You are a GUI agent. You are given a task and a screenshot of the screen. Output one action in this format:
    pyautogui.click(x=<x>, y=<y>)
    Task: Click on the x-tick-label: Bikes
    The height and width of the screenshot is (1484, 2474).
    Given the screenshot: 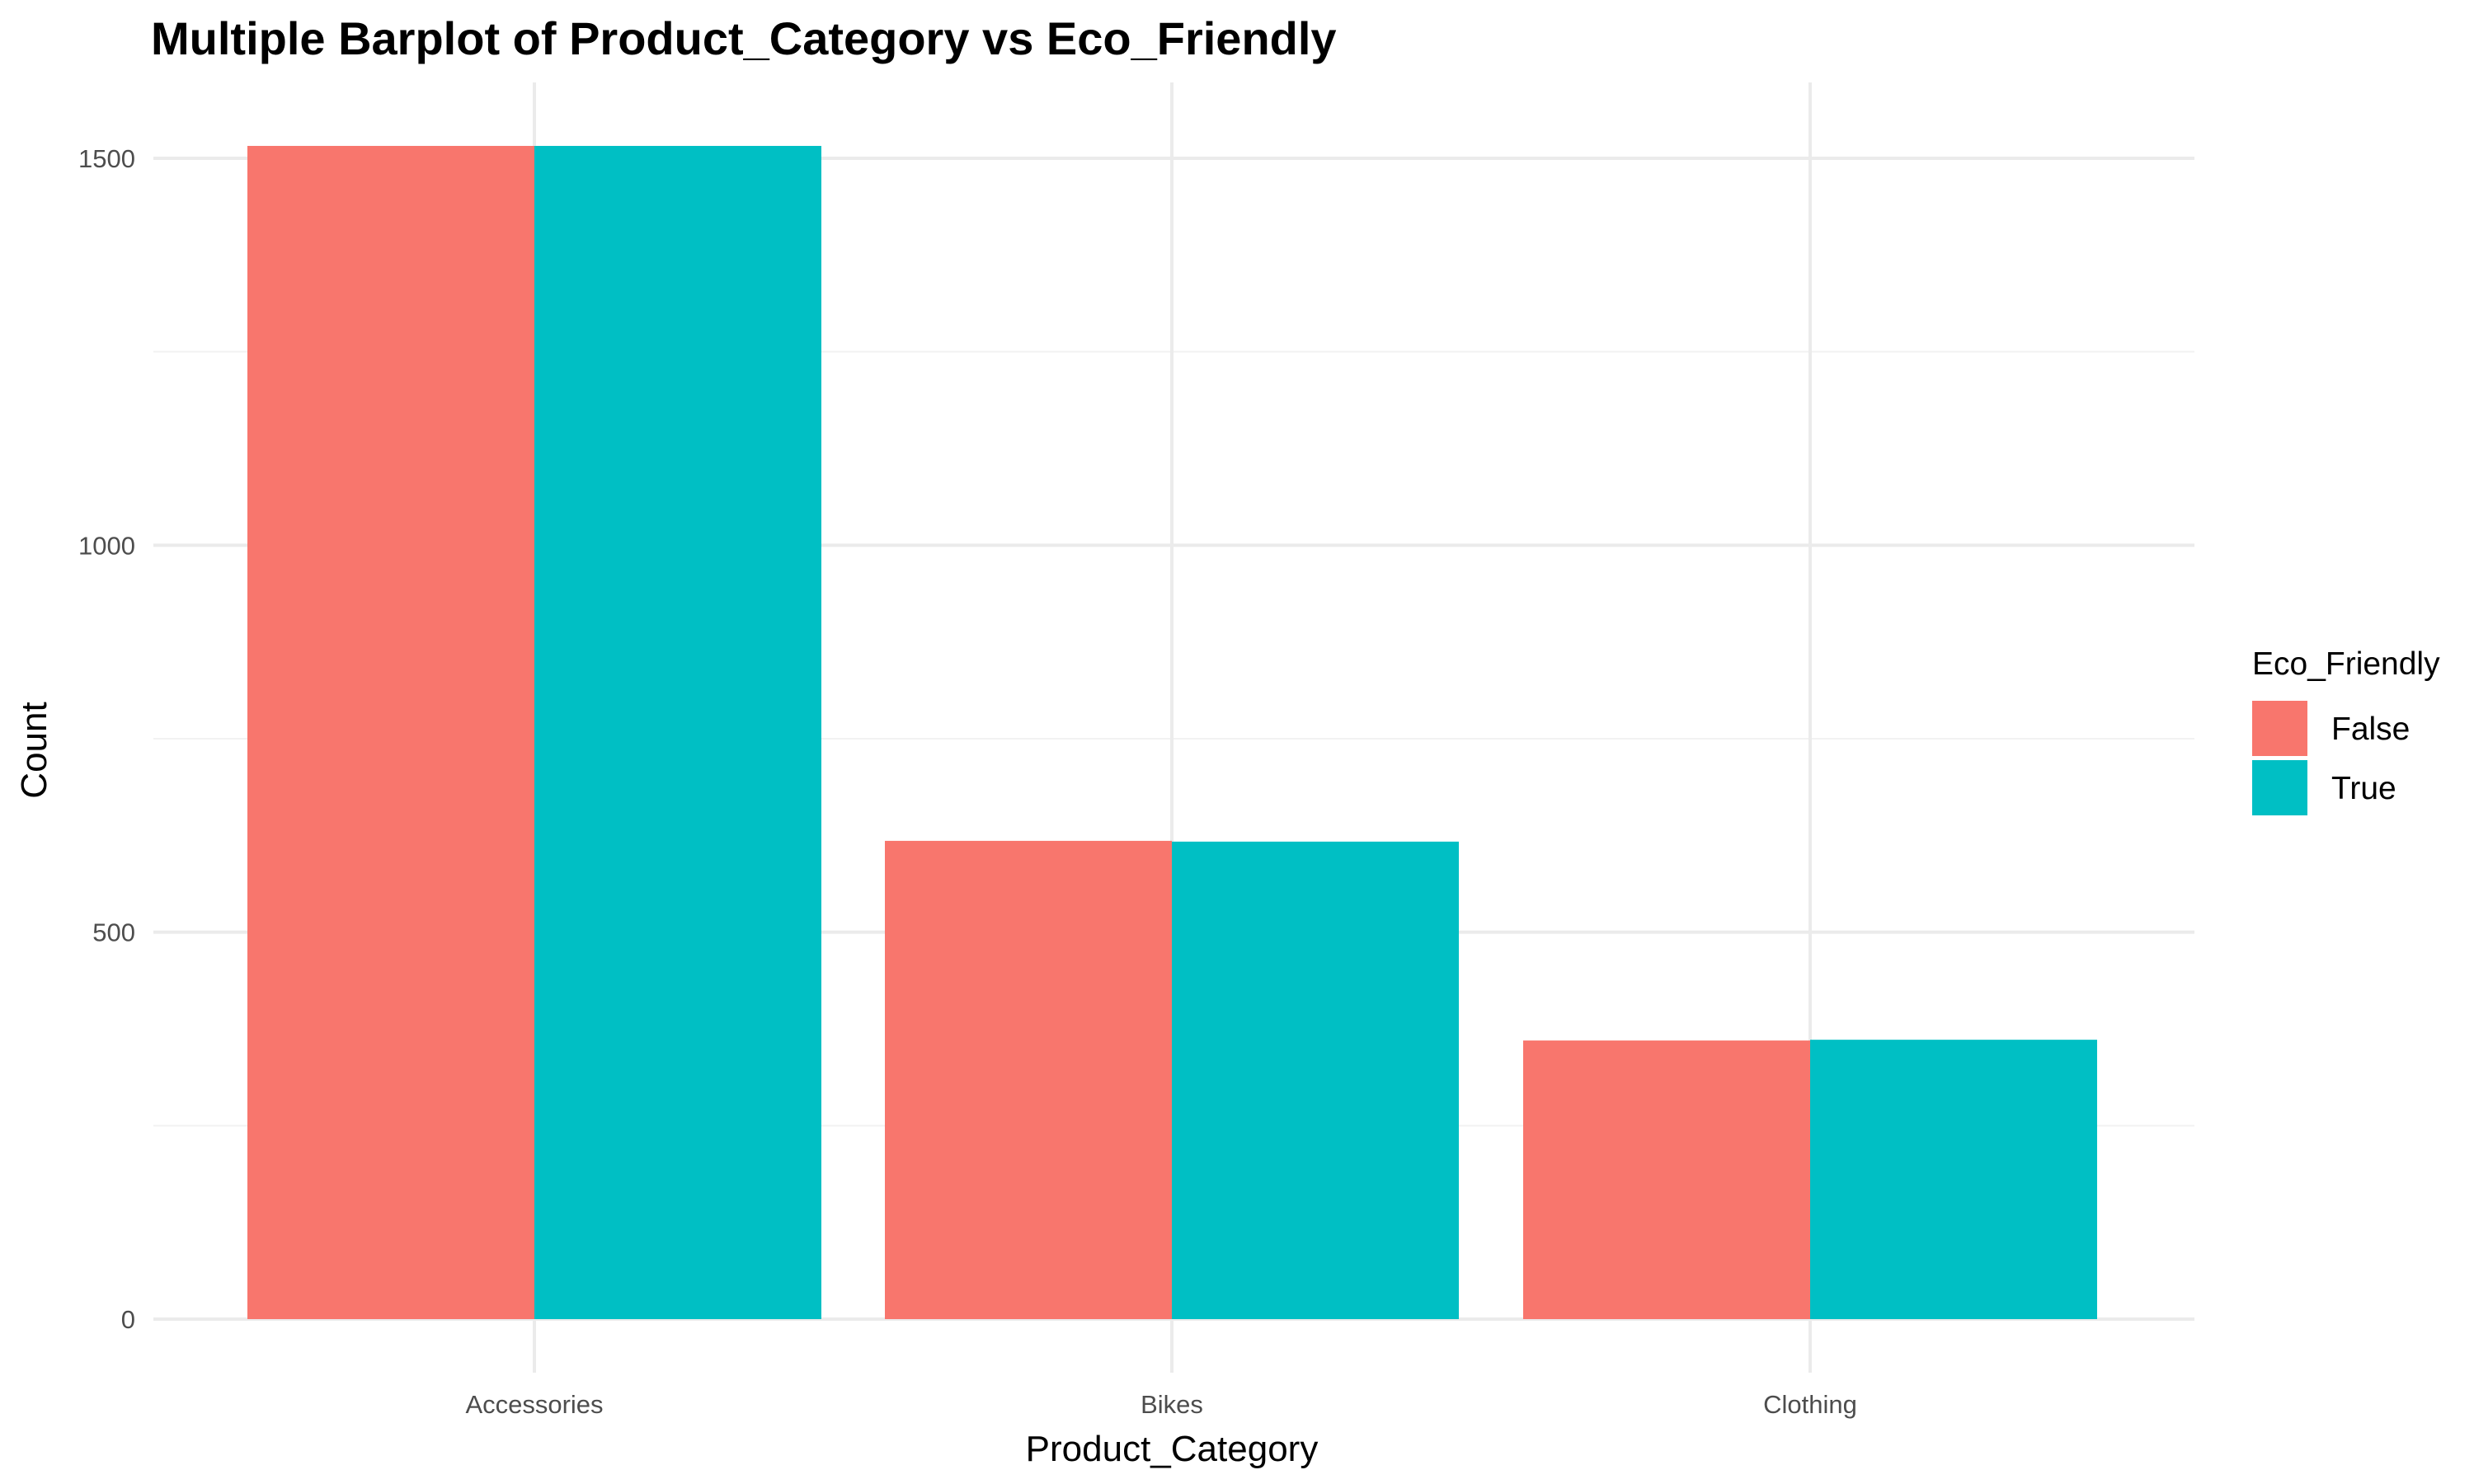 What is the action you would take?
    pyautogui.click(x=1172, y=1404)
    